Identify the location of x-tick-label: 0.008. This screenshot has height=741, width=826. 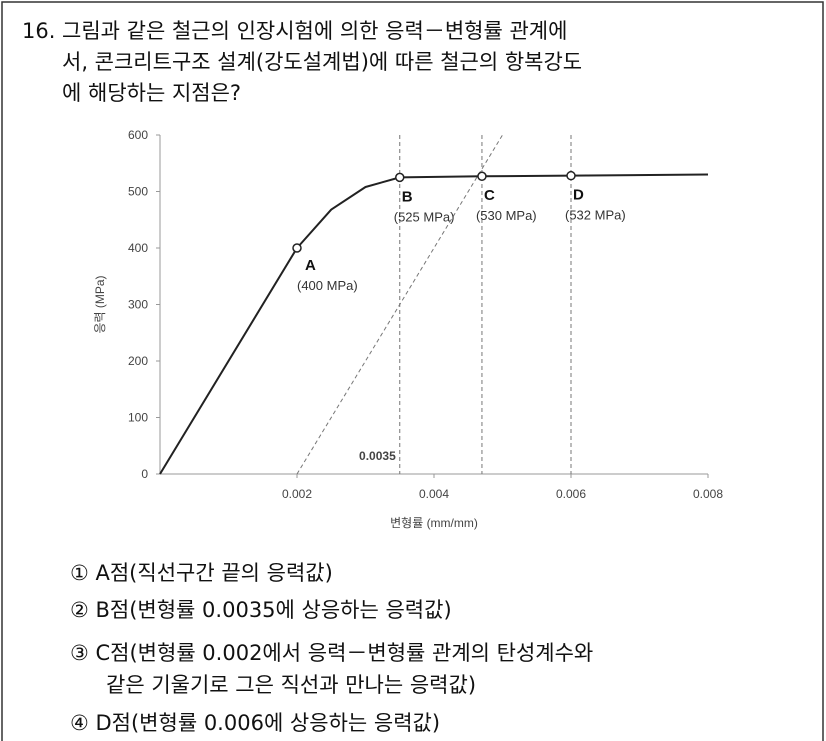
(708, 494).